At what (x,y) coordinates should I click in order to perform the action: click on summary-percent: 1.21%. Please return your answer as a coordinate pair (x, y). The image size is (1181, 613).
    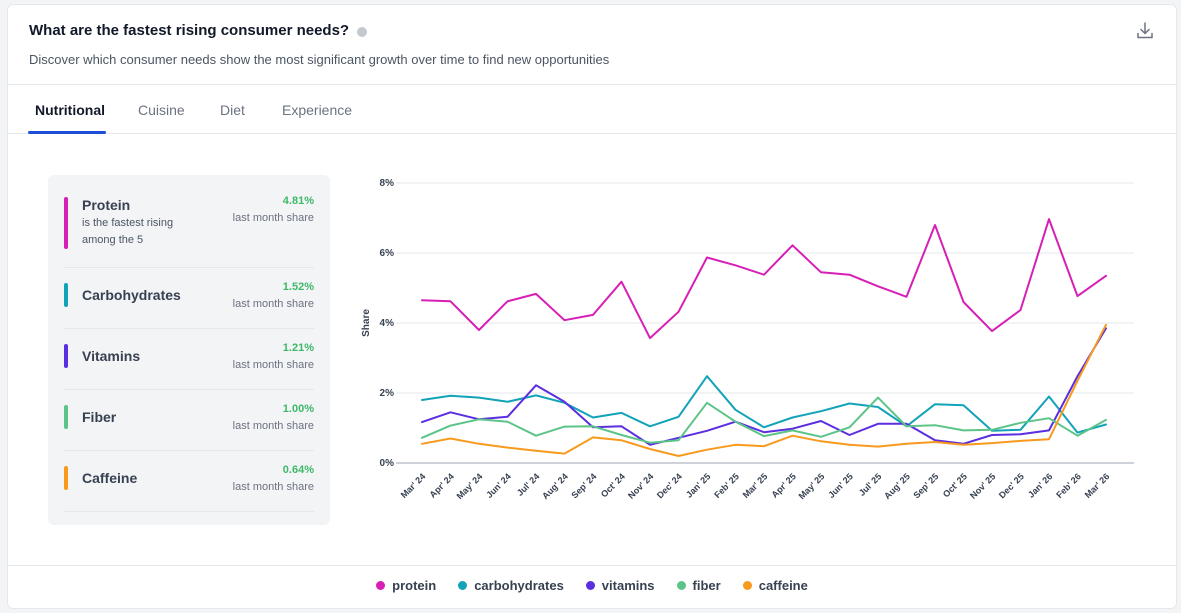
    Looking at the image, I should click on (298, 348).